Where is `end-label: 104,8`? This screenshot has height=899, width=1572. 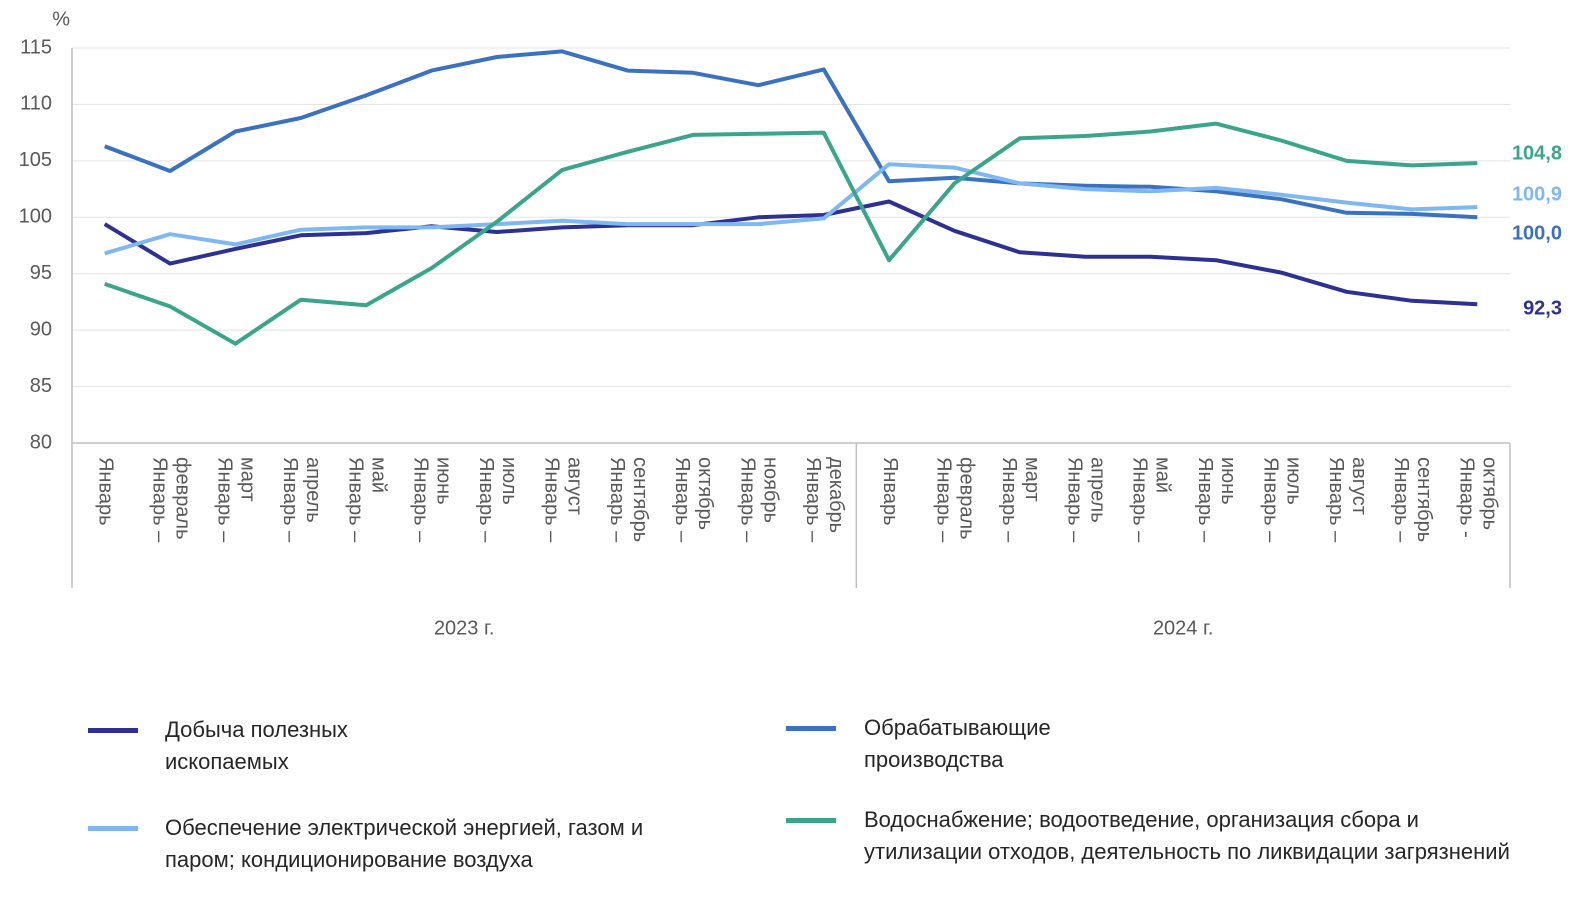
end-label: 104,8 is located at coordinates (1537, 153).